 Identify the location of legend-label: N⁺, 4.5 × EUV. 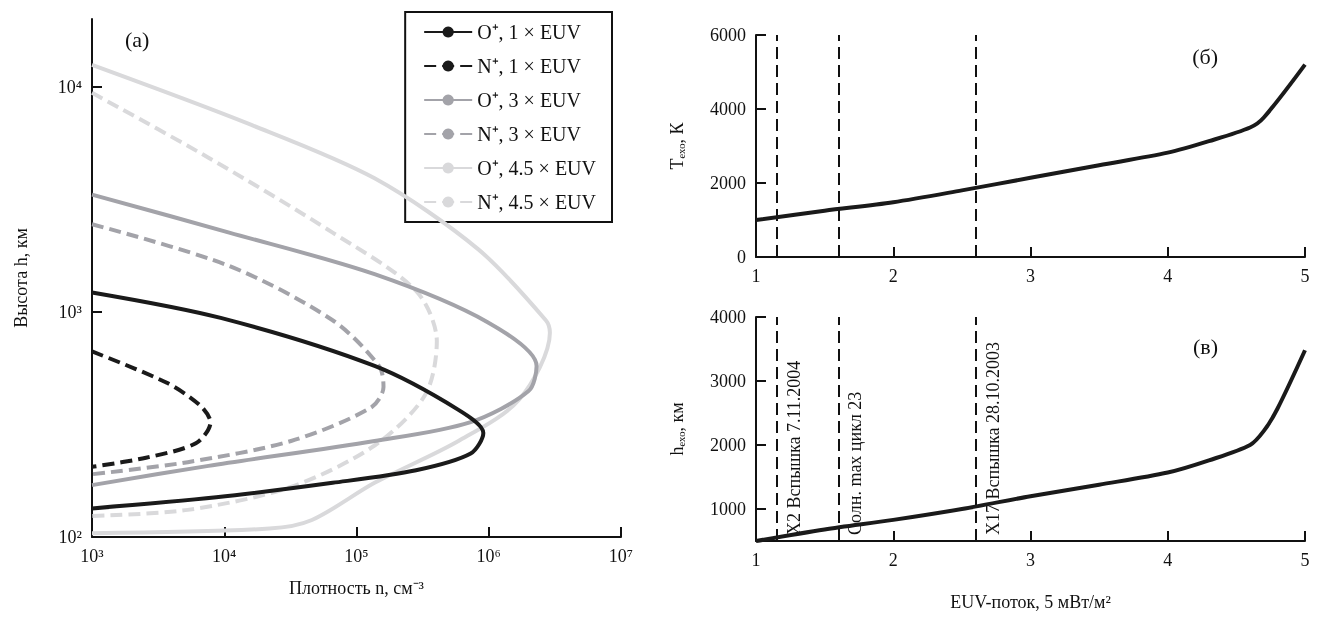
(537, 202).